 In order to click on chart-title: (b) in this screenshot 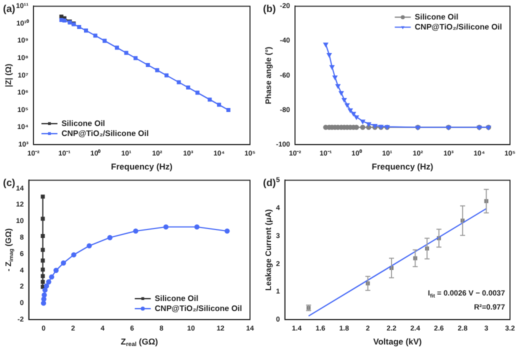, I will do `click(269, 9)`.